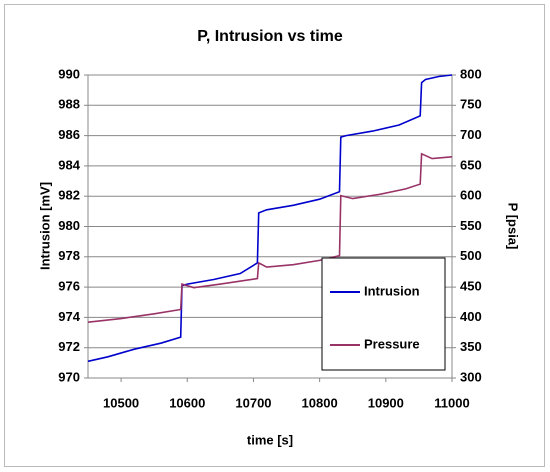  Describe the element at coordinates (471, 376) in the screenshot. I see `y2-tick-label: 300` at that location.